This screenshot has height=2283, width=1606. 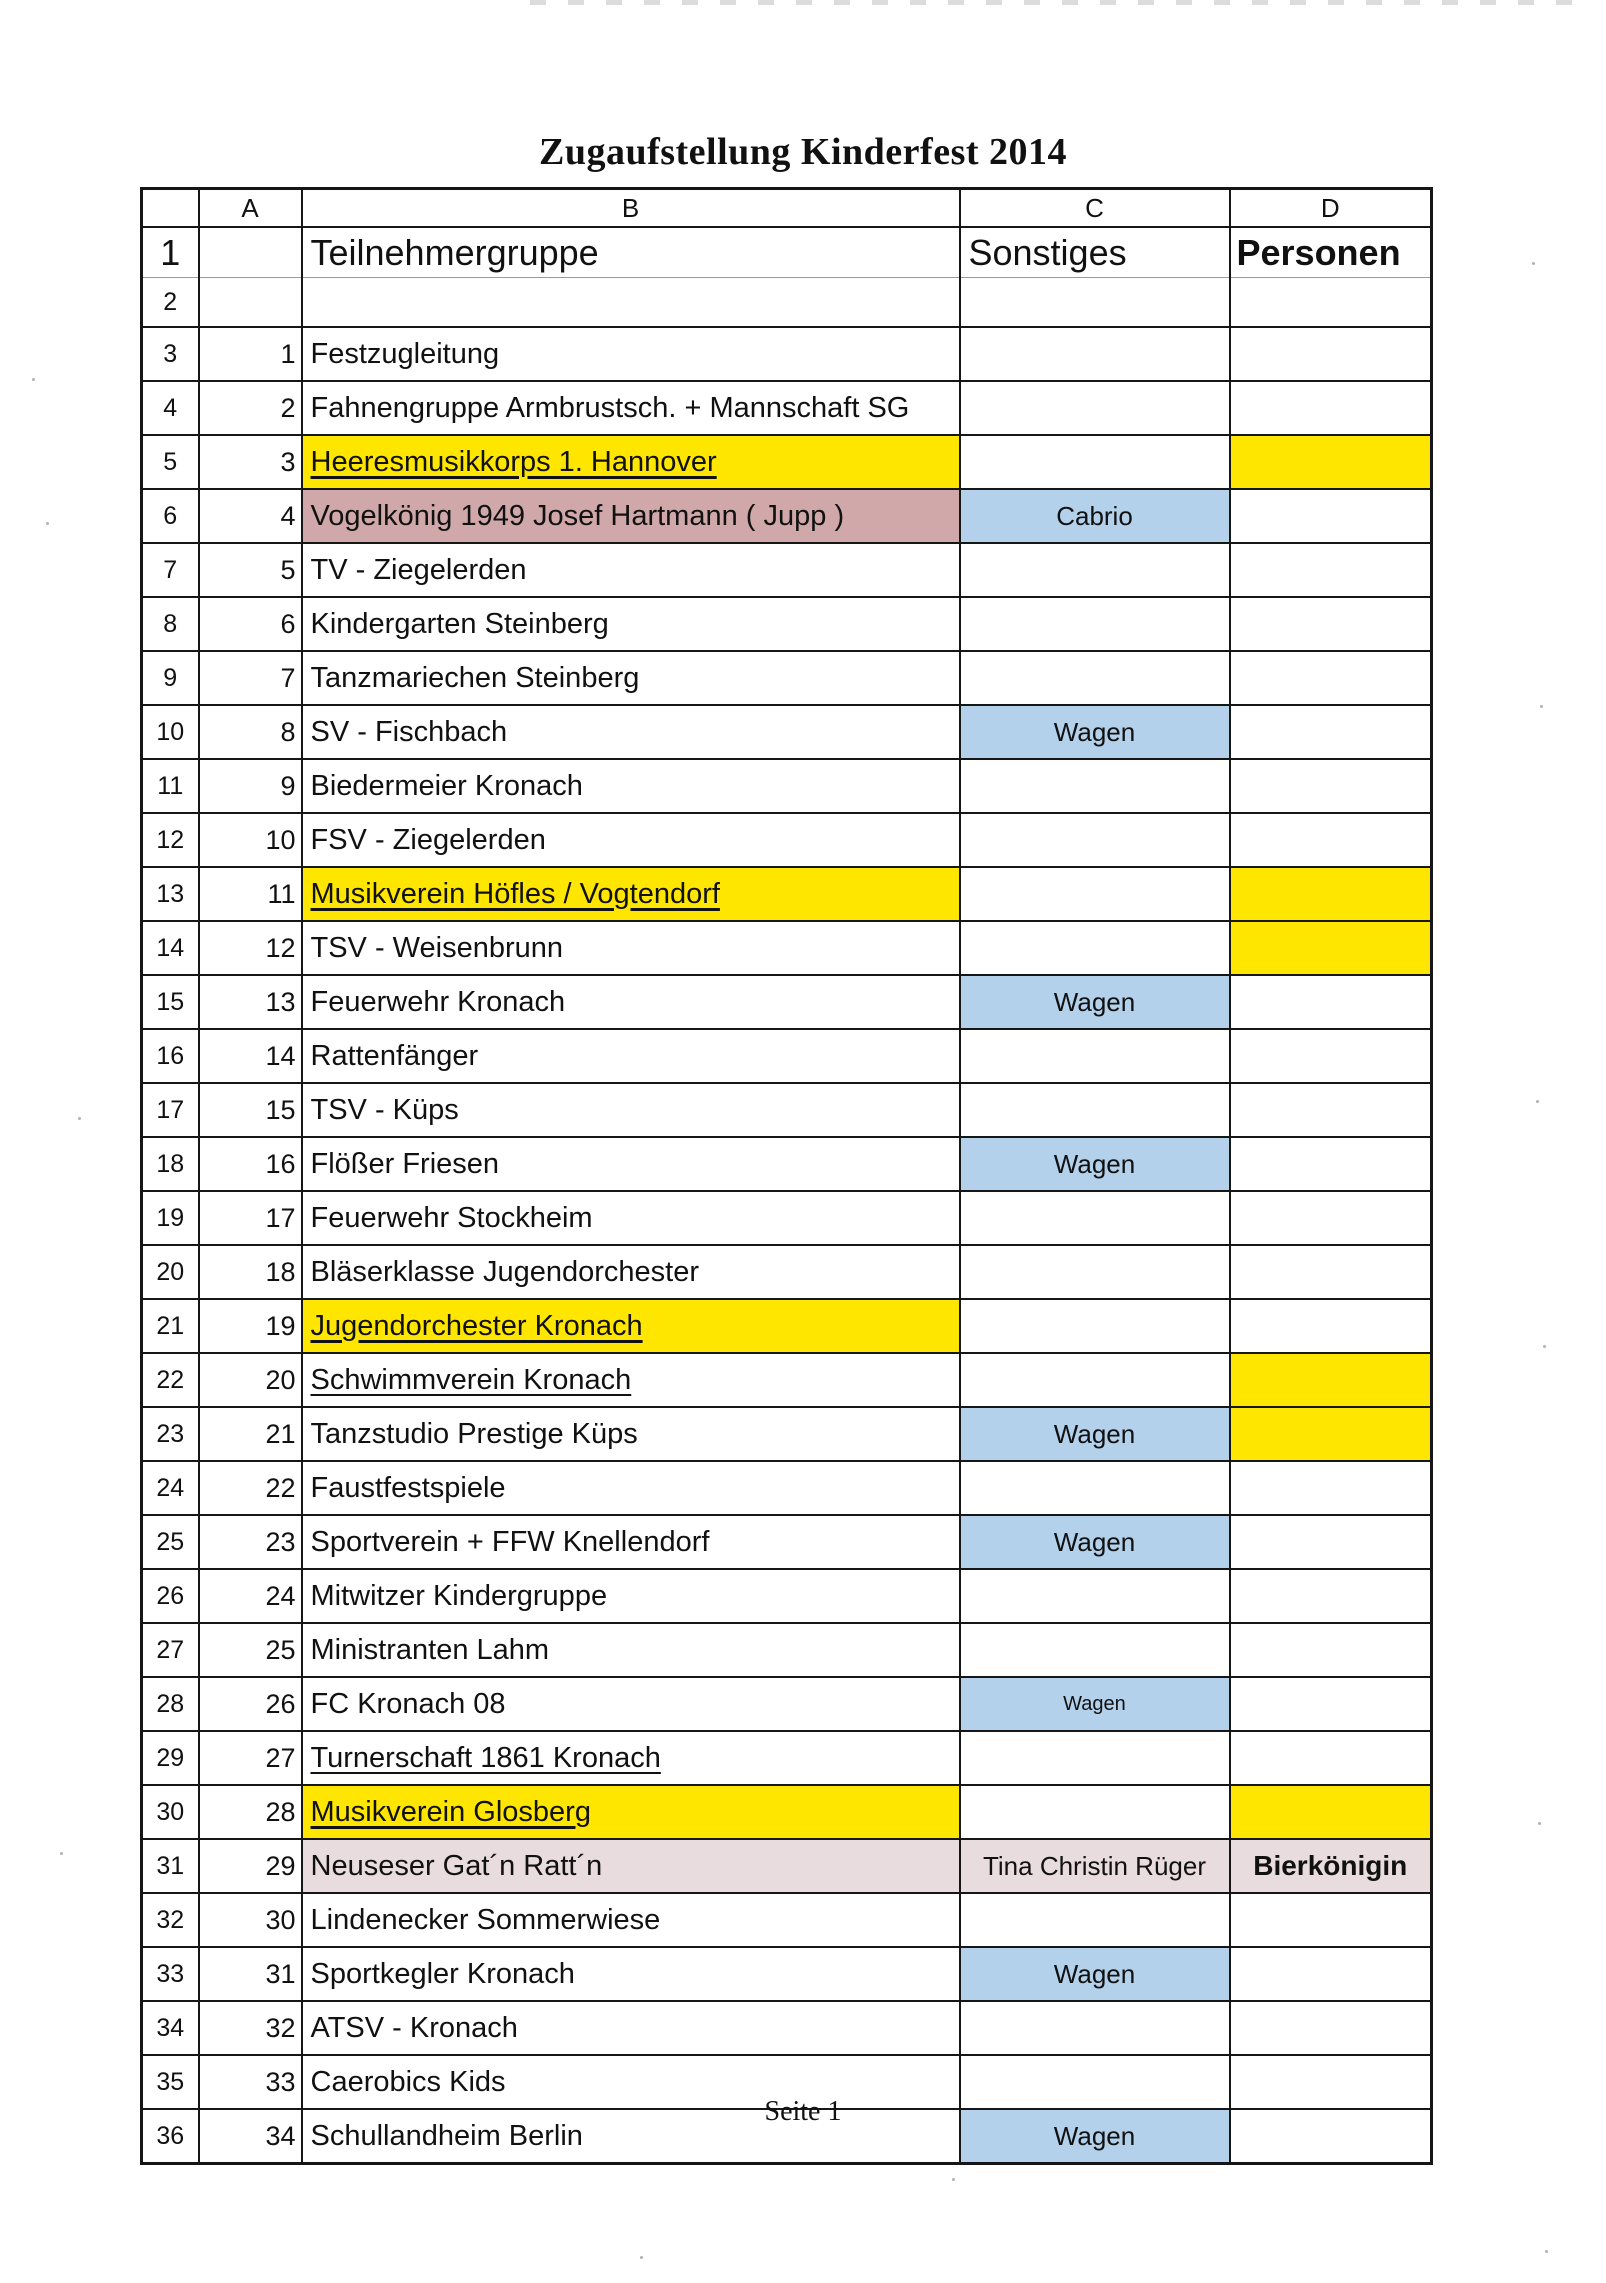 What do you see at coordinates (630, 516) in the screenshot?
I see `group-cell: Vogelkönig 1949 Josef Hartmann ( Jupp )` at bounding box center [630, 516].